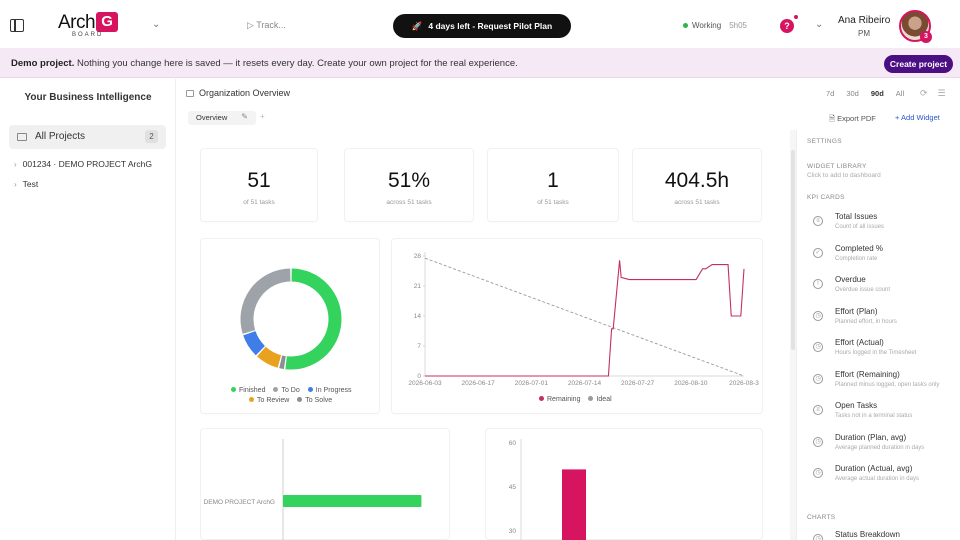 The image size is (960, 540). Describe the element at coordinates (575, 399) in the screenshot. I see `line-legend: Remaining Ideal` at that location.